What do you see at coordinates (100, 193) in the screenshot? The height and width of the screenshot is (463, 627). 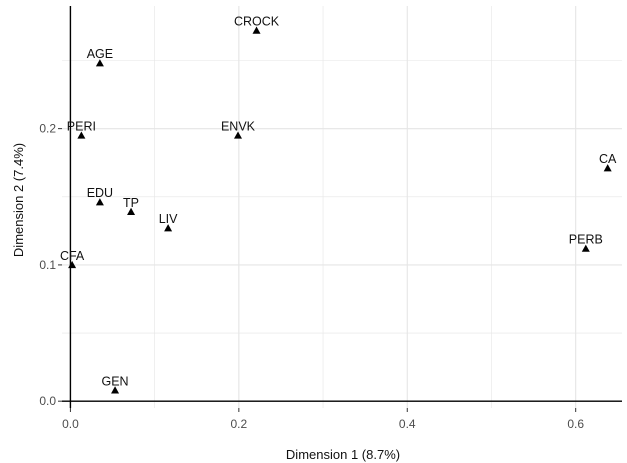 I see `point-label: EDU` at bounding box center [100, 193].